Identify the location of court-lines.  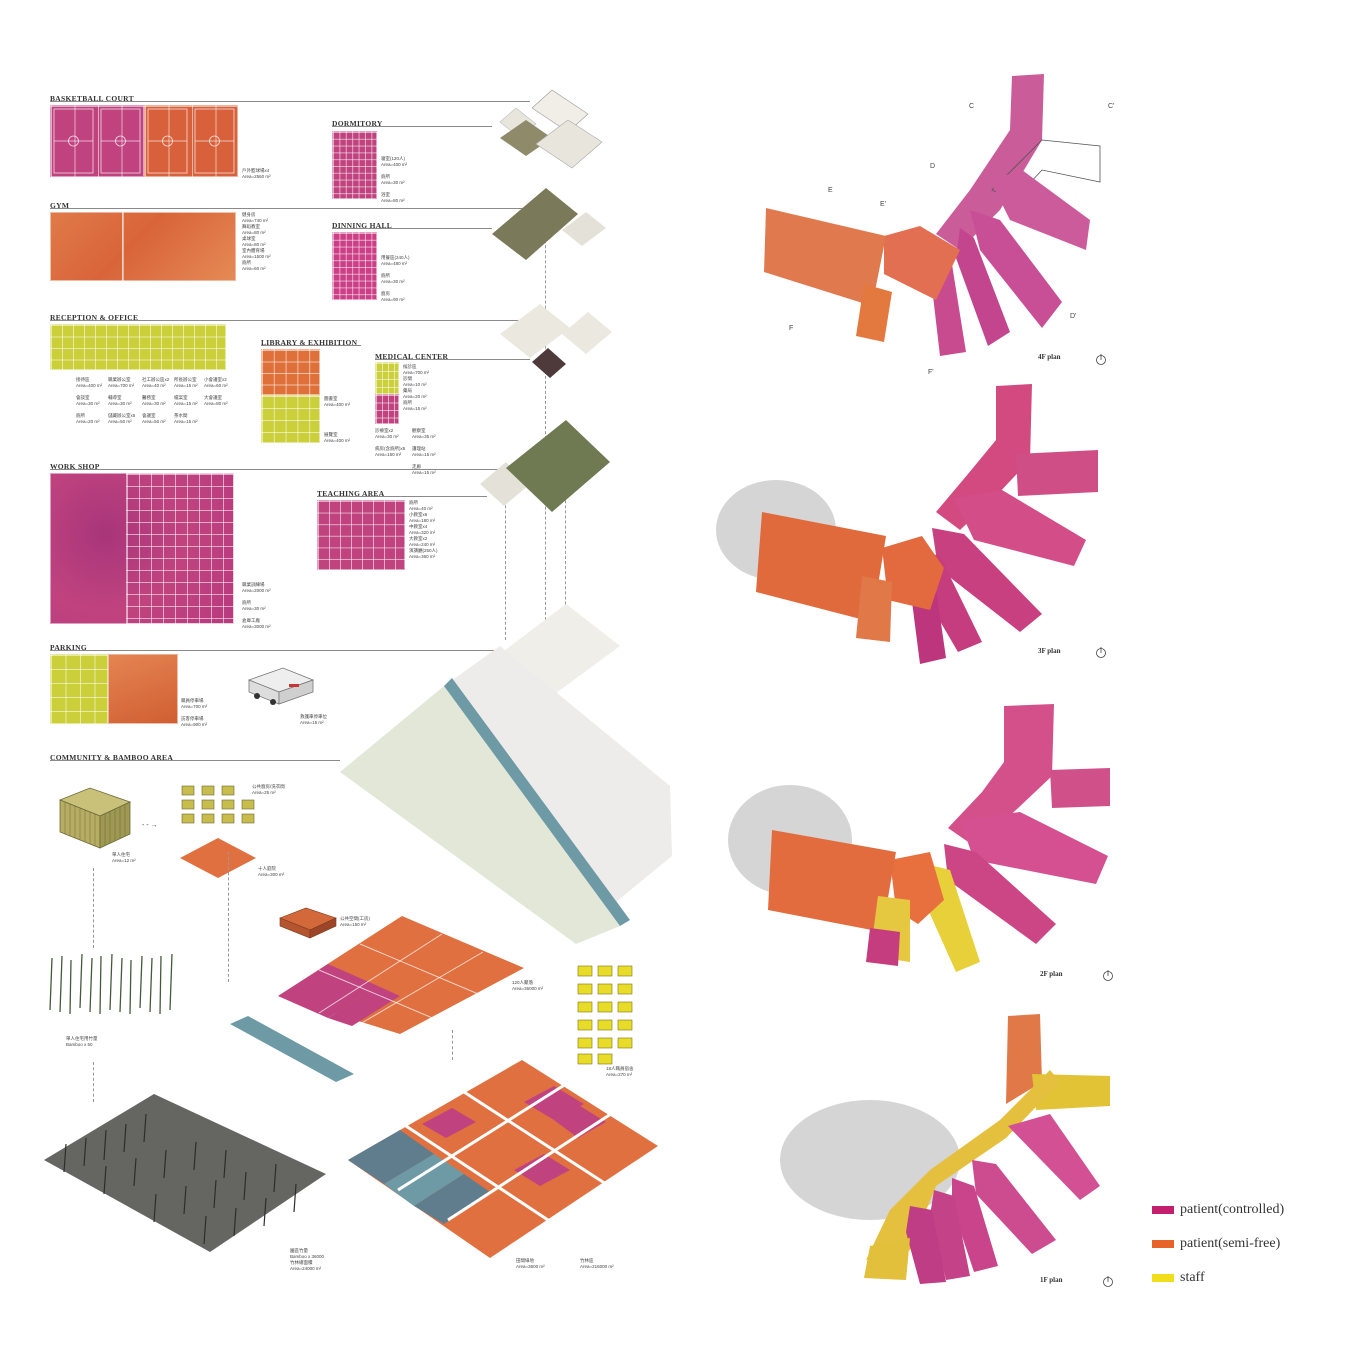
(144, 141).